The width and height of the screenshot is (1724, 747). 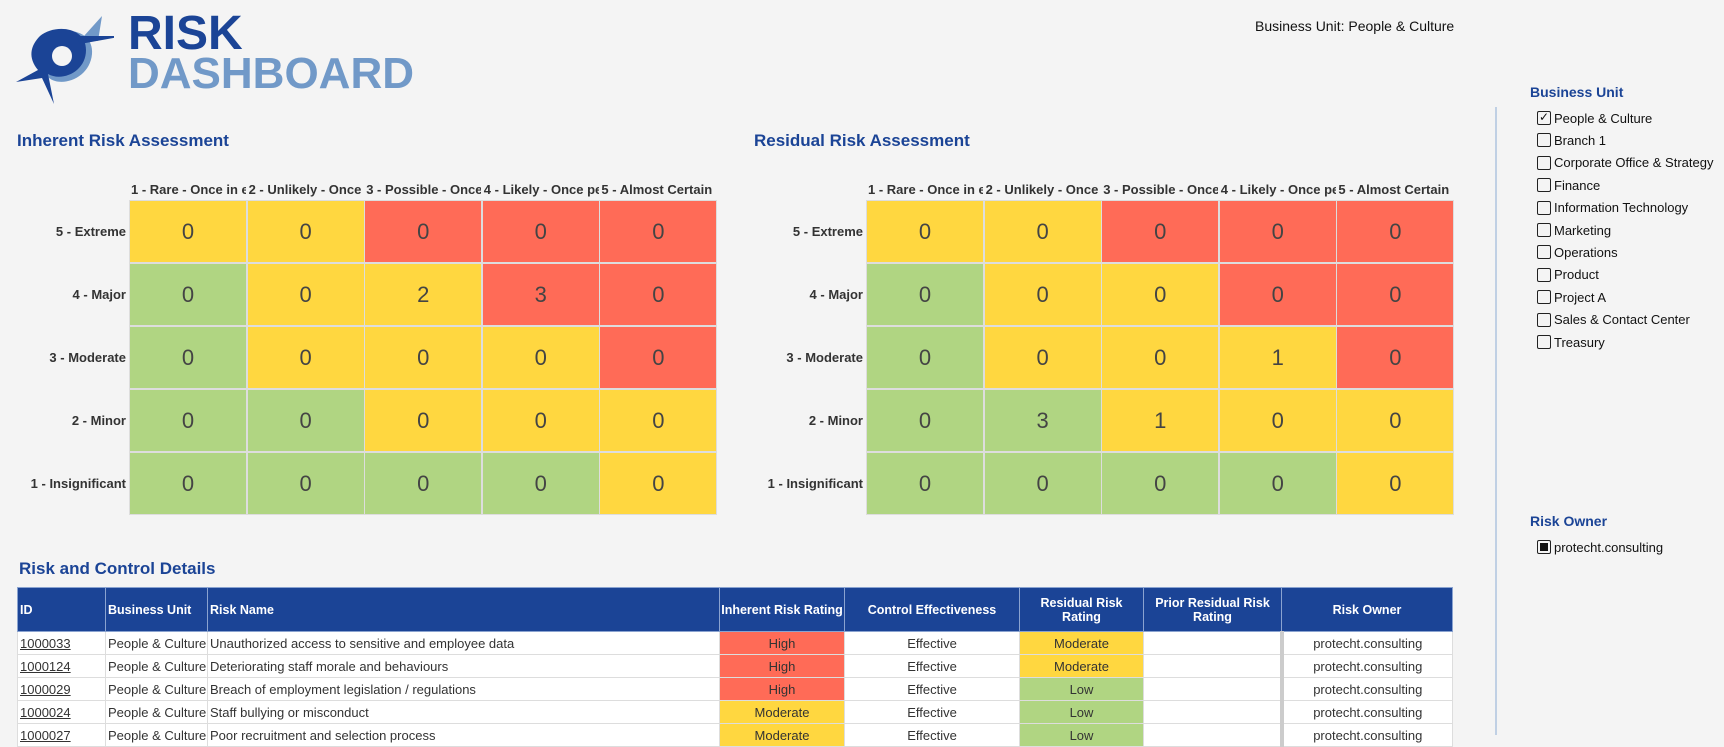 I want to click on column-header: ID, so click(x=61, y=609).